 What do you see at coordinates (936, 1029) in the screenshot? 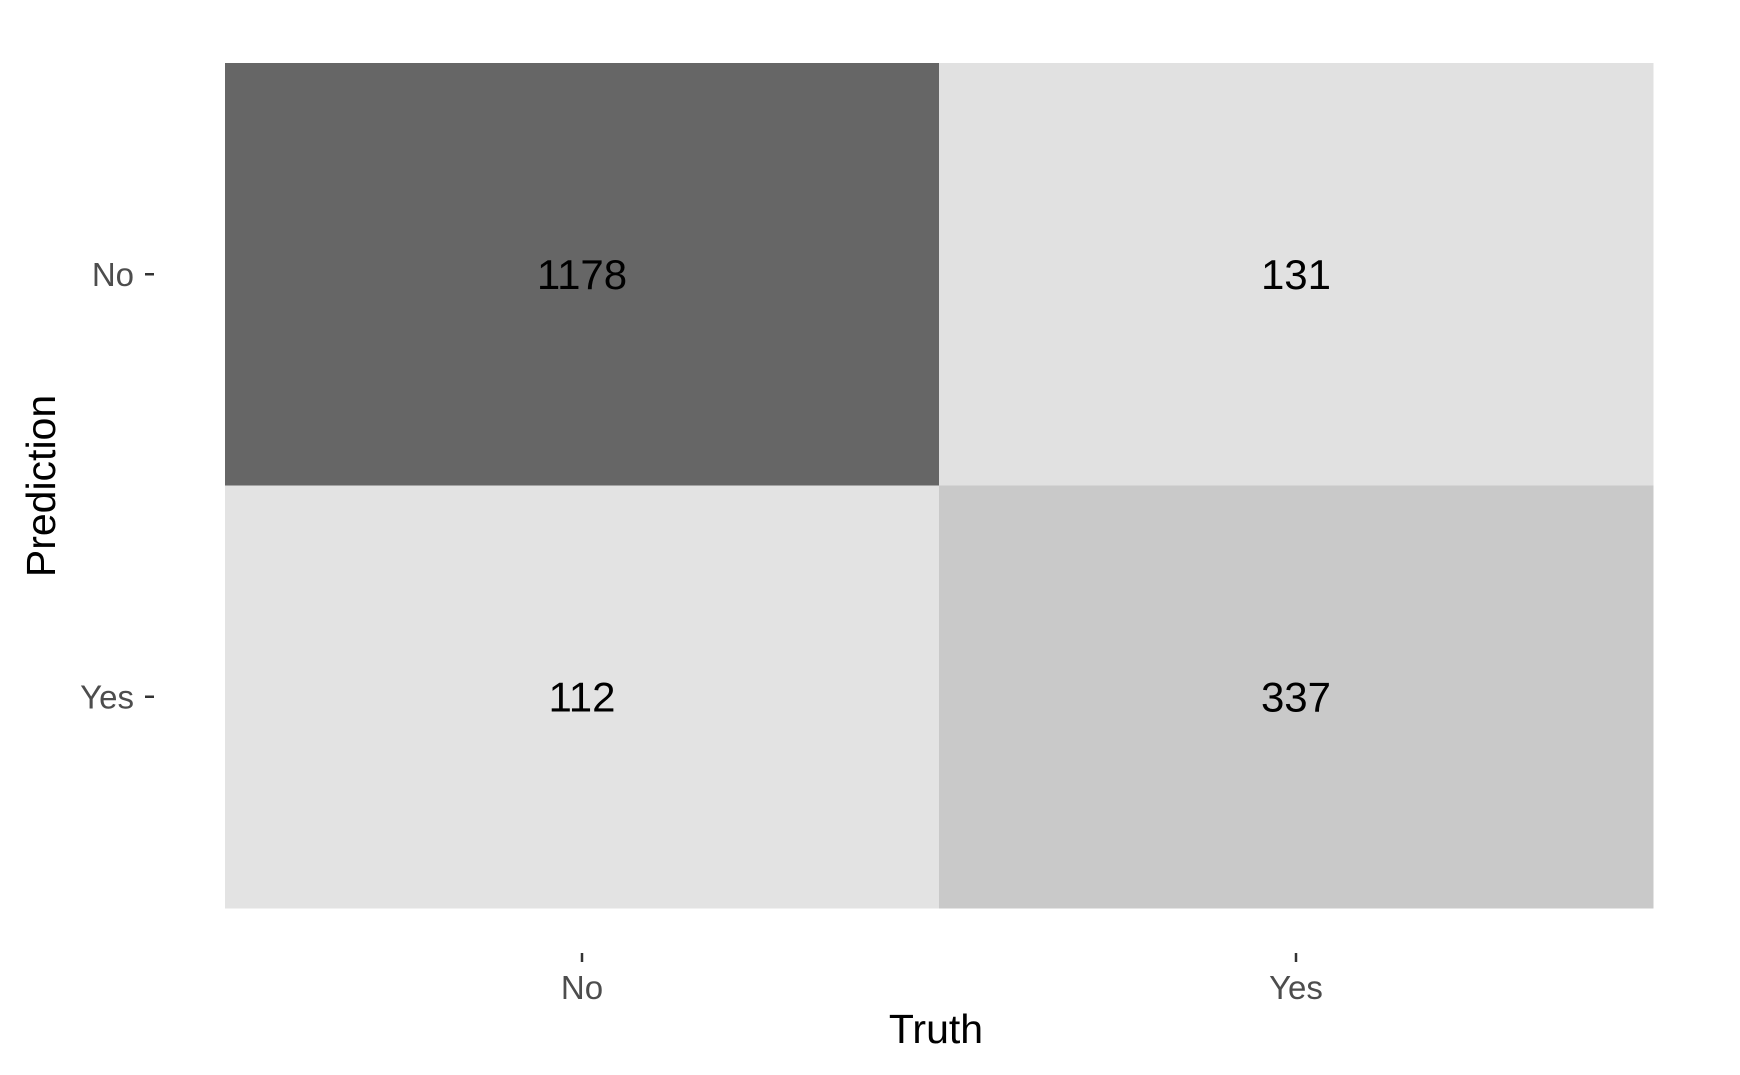
I see `x-axis-title: Truth` at bounding box center [936, 1029].